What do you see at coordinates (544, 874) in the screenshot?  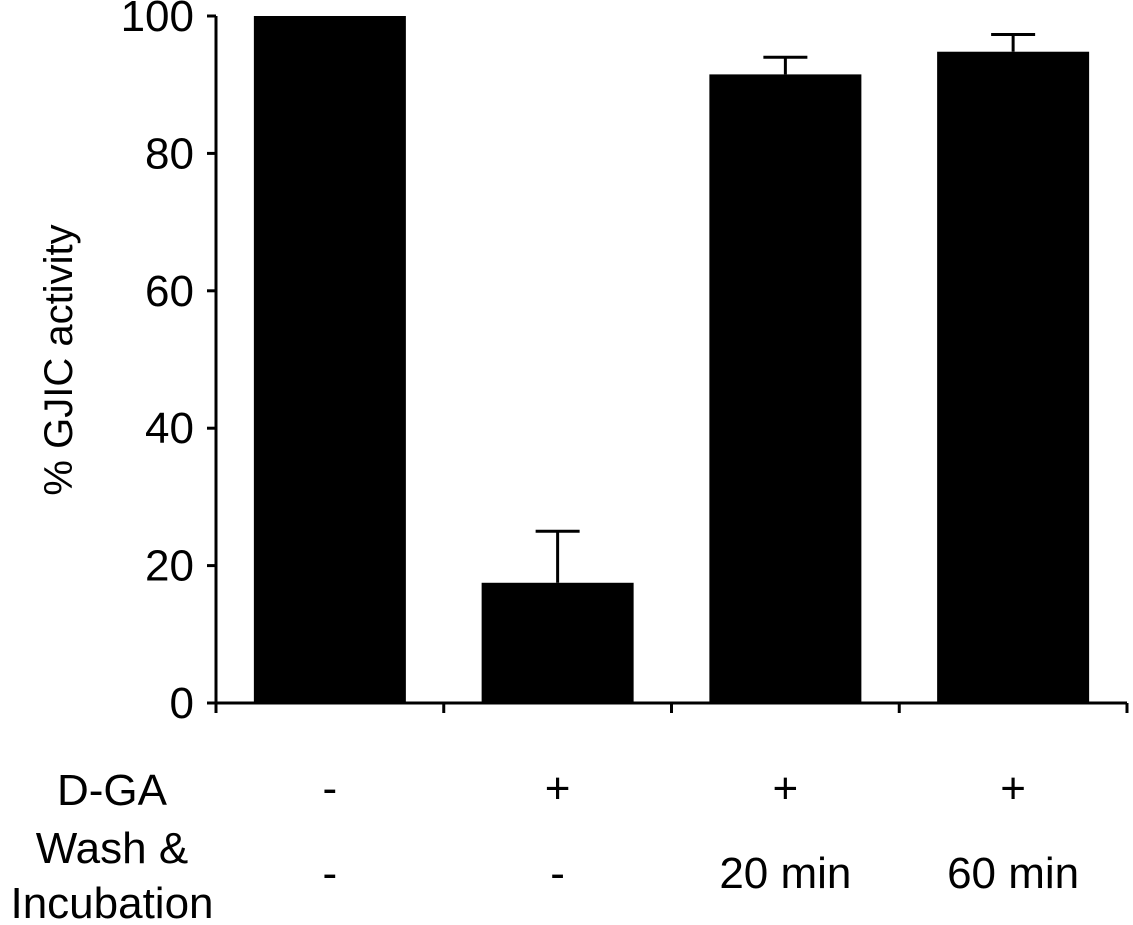 I see `condition-row: Wash & Incubation - - 20 min 60 min` at bounding box center [544, 874].